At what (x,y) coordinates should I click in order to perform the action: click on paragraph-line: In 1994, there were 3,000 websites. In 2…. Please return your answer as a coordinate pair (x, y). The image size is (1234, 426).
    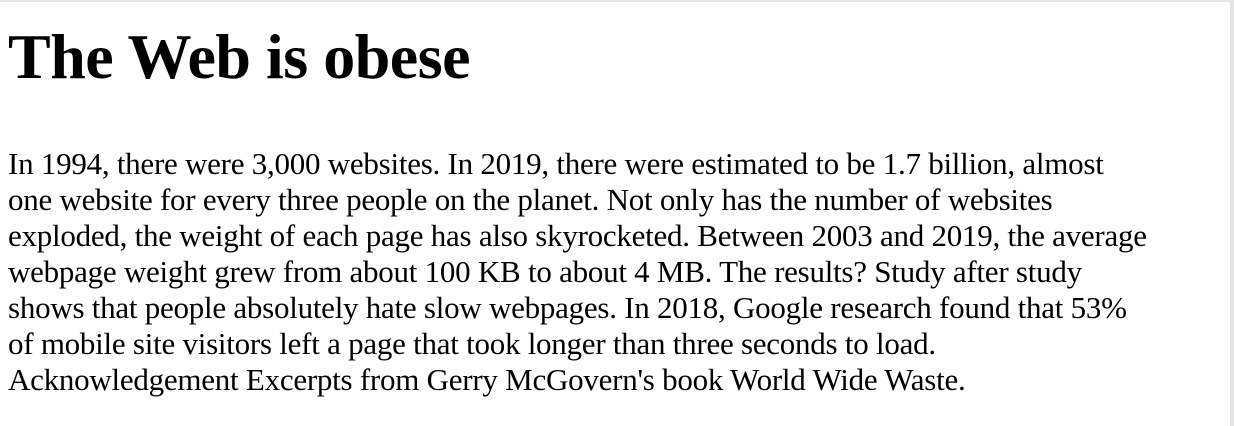
    Looking at the image, I should click on (556, 163).